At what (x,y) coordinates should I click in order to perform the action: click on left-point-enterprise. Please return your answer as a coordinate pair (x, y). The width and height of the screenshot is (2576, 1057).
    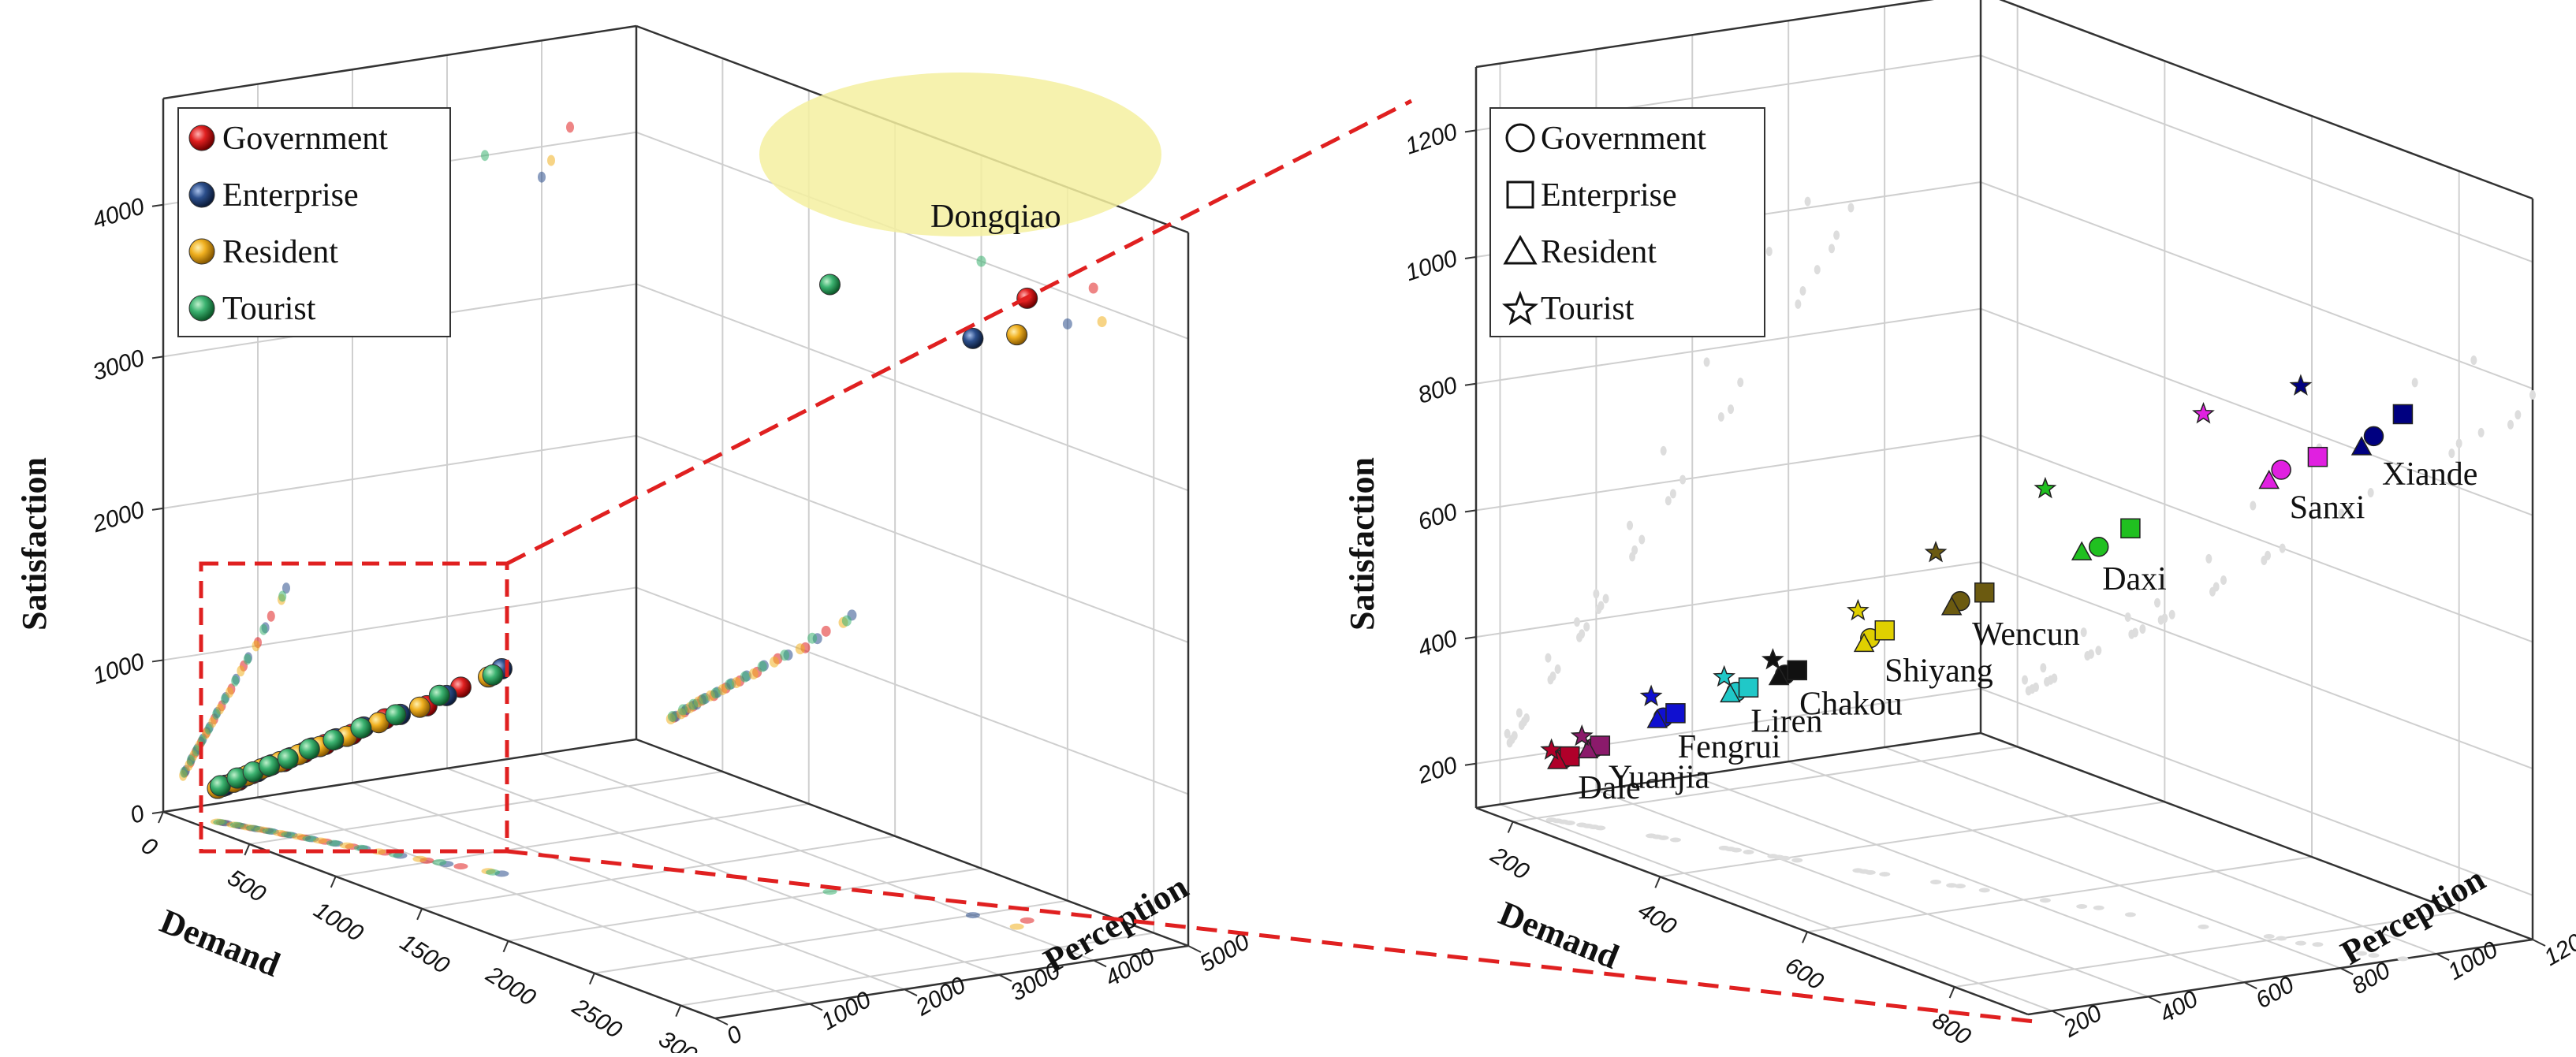
    Looking at the image, I should click on (973, 338).